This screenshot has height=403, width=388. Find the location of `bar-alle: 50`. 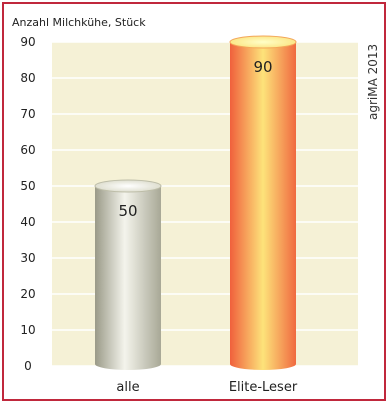

bar-alle: 50 is located at coordinates (128, 274).